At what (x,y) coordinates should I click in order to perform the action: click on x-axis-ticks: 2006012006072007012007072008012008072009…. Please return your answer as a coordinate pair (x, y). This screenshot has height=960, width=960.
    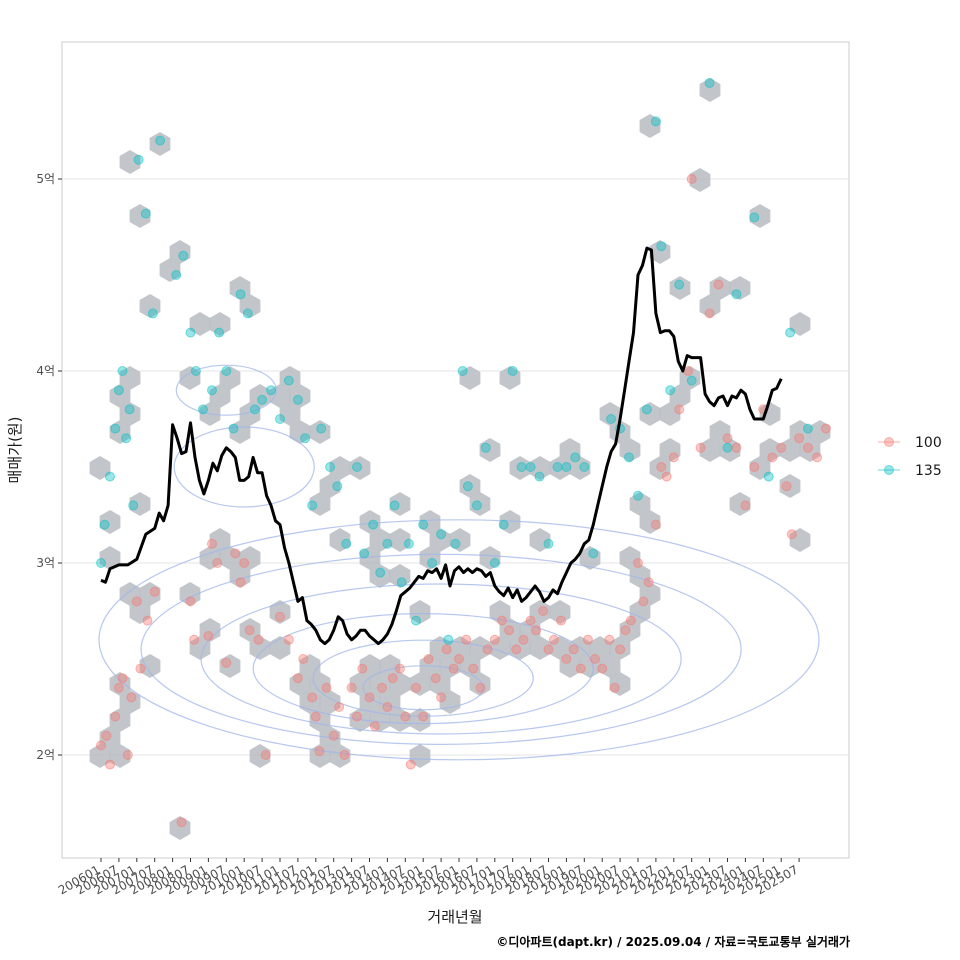
    Looking at the image, I should click on (428, 878).